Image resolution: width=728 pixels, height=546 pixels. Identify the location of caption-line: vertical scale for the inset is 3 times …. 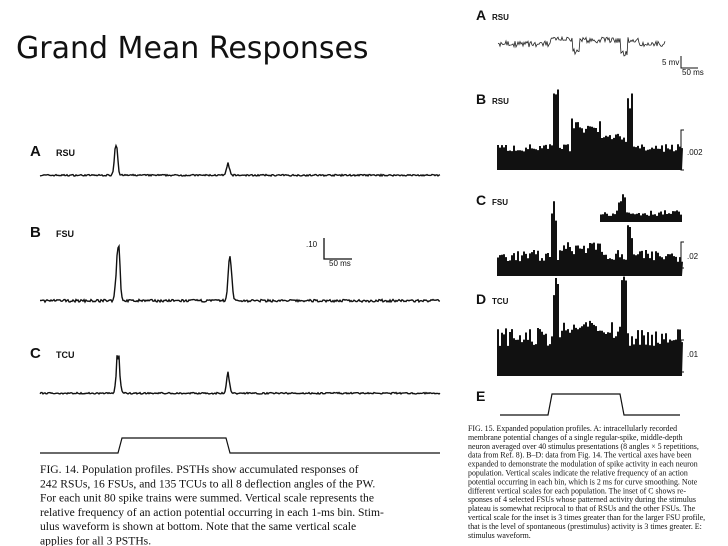
(586, 517).